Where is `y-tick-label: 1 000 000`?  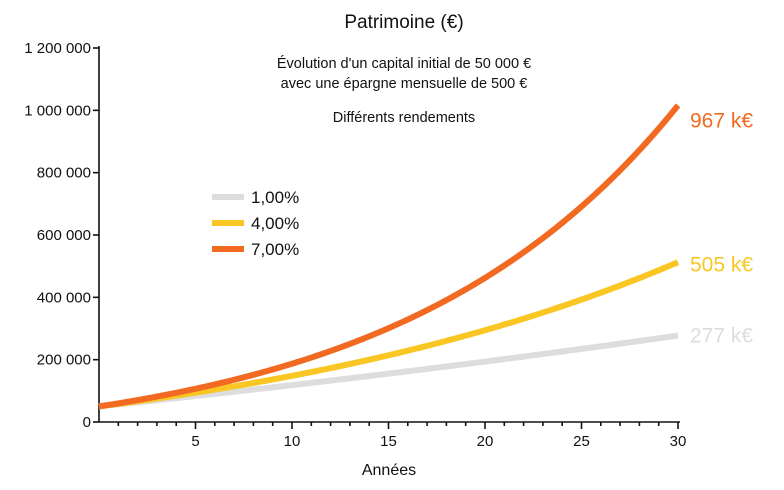
y-tick-label: 1 000 000 is located at coordinates (57, 110).